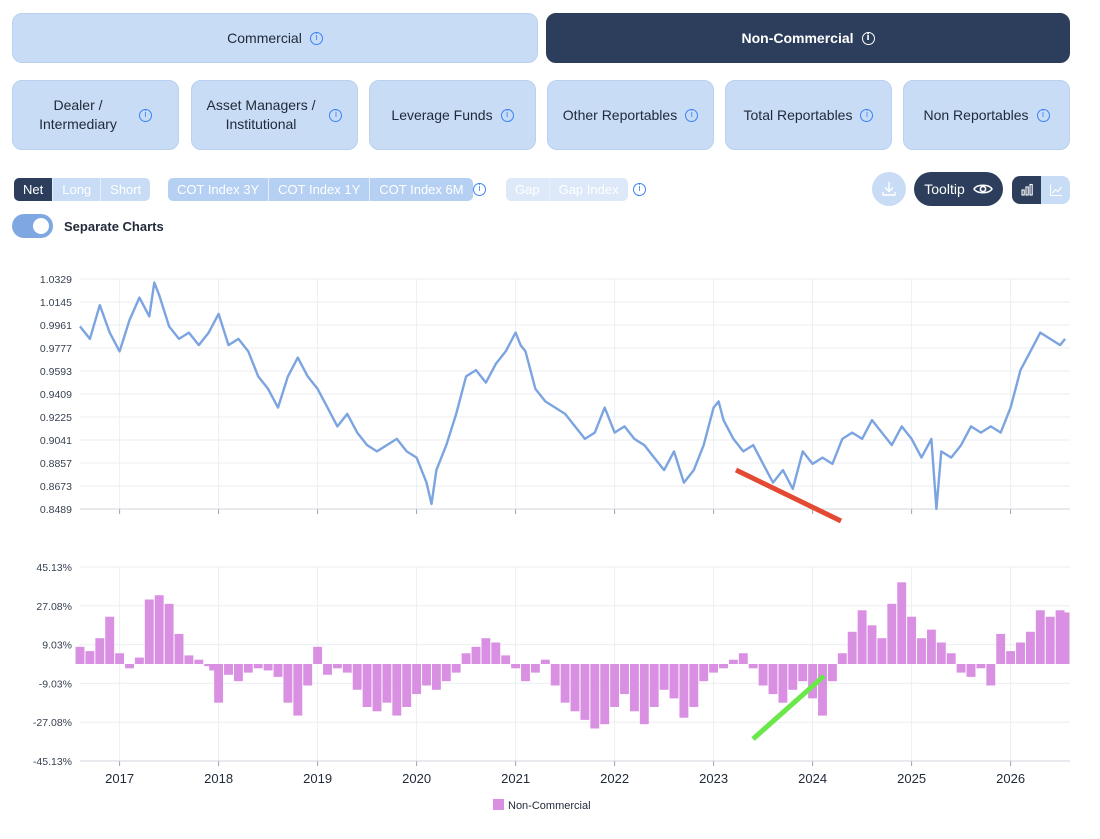 The image size is (1100, 839). Describe the element at coordinates (788, 495) in the screenshot. I see `red-trend-annotation` at that location.